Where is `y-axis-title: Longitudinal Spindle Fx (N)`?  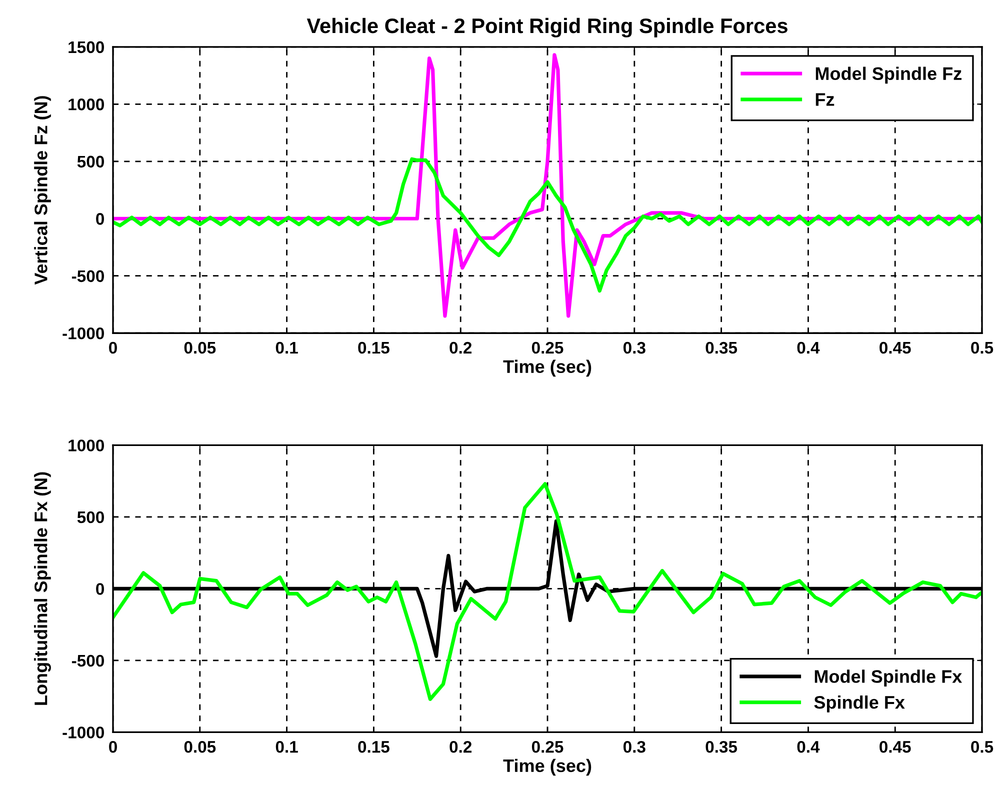
y-axis-title: Longitudinal Spindle Fx (N) is located at coordinates (42, 588).